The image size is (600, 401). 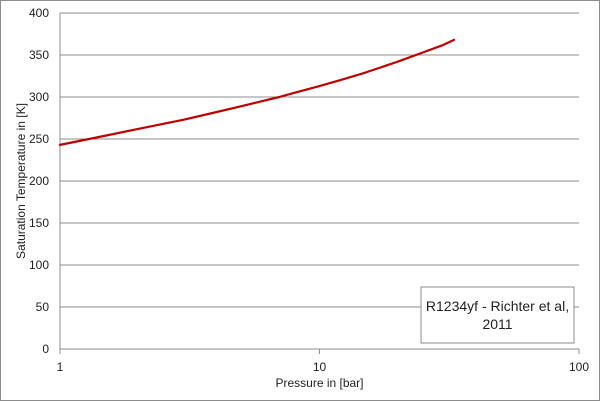 What do you see at coordinates (21, 181) in the screenshot?
I see `y-axis-title: Saturation Temperature in [K]` at bounding box center [21, 181].